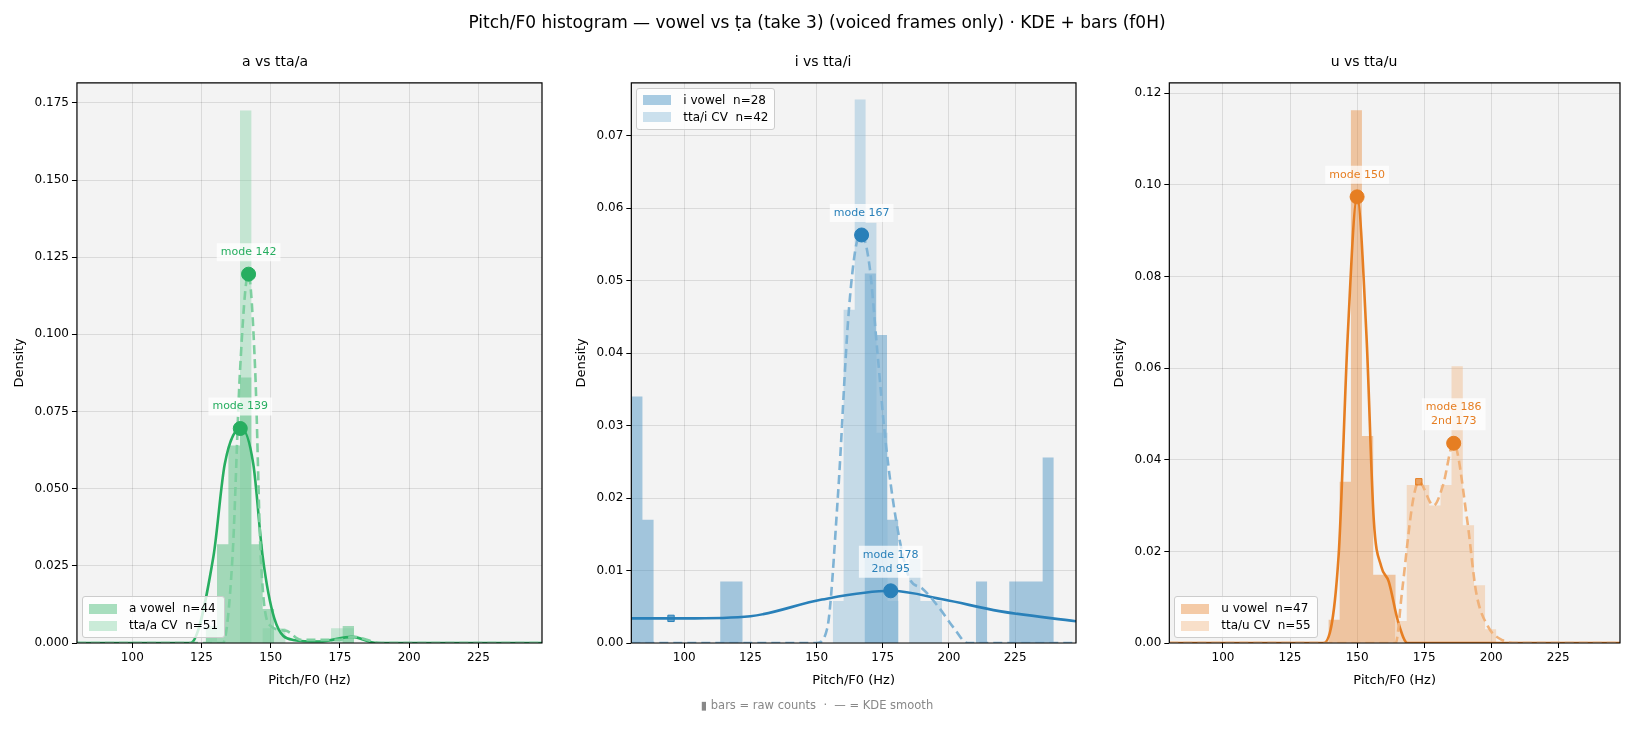 Image resolution: width=1634 pixels, height=732 pixels. What do you see at coordinates (173, 625) in the screenshot?
I see `legend-label: tta/a CV n=51` at bounding box center [173, 625].